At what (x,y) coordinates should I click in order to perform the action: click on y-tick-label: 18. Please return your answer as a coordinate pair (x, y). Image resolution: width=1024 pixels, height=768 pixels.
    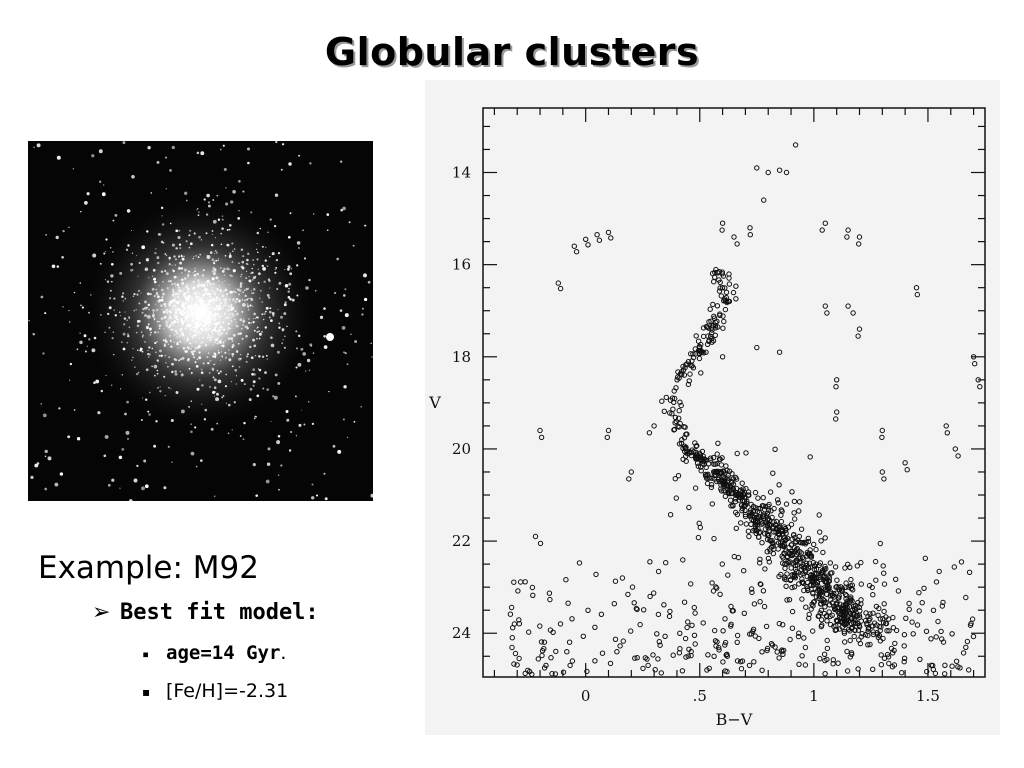
    Looking at the image, I should click on (461, 357).